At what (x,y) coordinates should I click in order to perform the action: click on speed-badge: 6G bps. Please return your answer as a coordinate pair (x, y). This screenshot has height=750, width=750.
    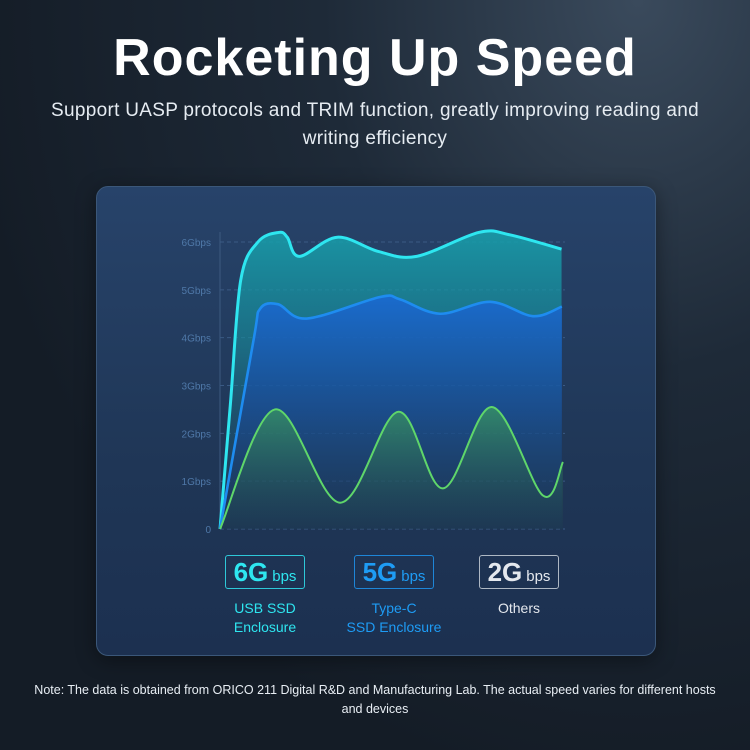
    Looking at the image, I should click on (265, 572).